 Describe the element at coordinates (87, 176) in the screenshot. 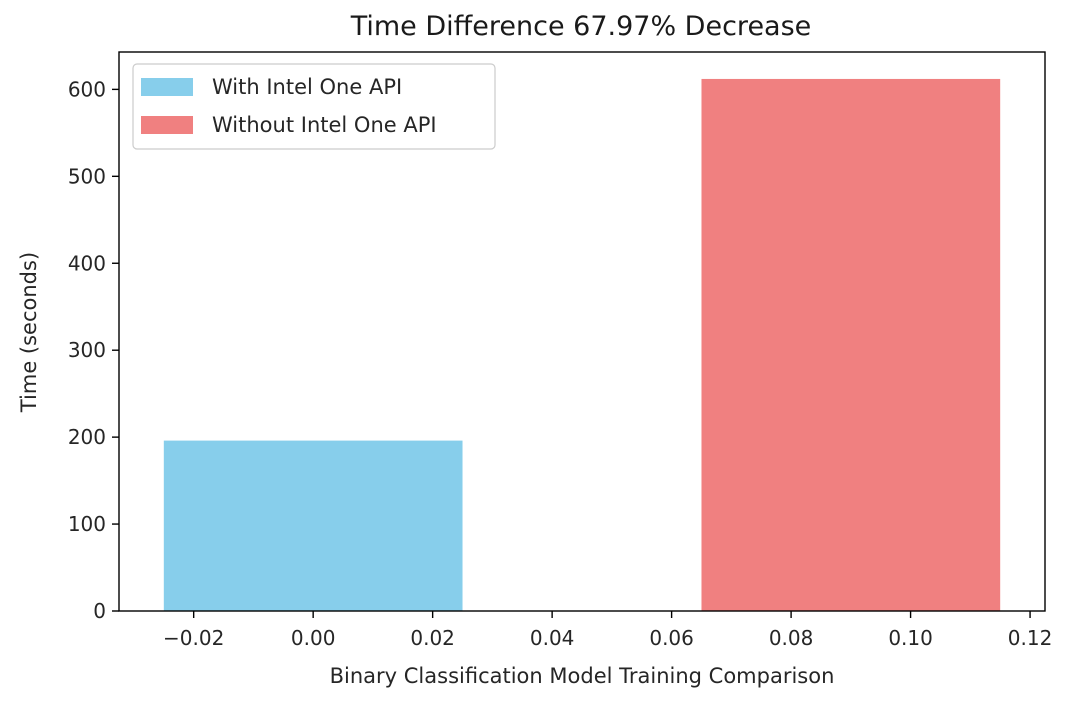

I see `y-tick-label: 500` at that location.